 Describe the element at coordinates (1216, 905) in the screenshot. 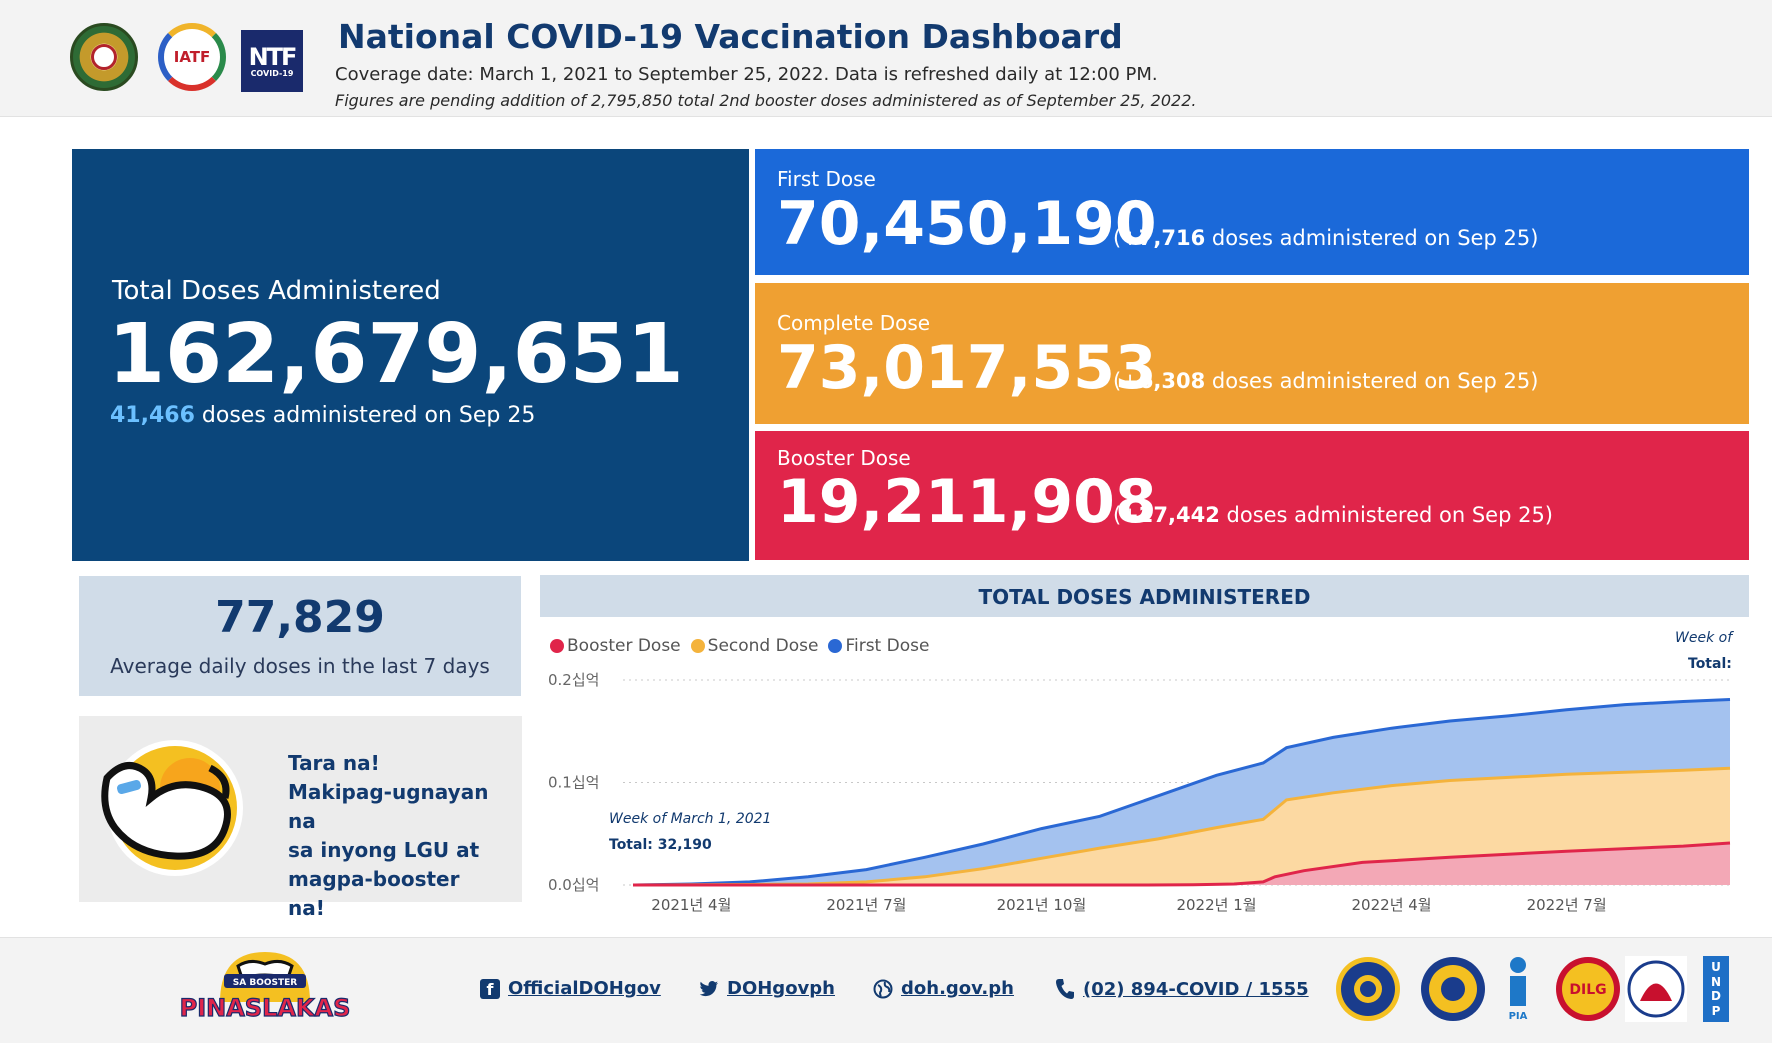

I see `x-tick-label: 2022년 1월` at that location.